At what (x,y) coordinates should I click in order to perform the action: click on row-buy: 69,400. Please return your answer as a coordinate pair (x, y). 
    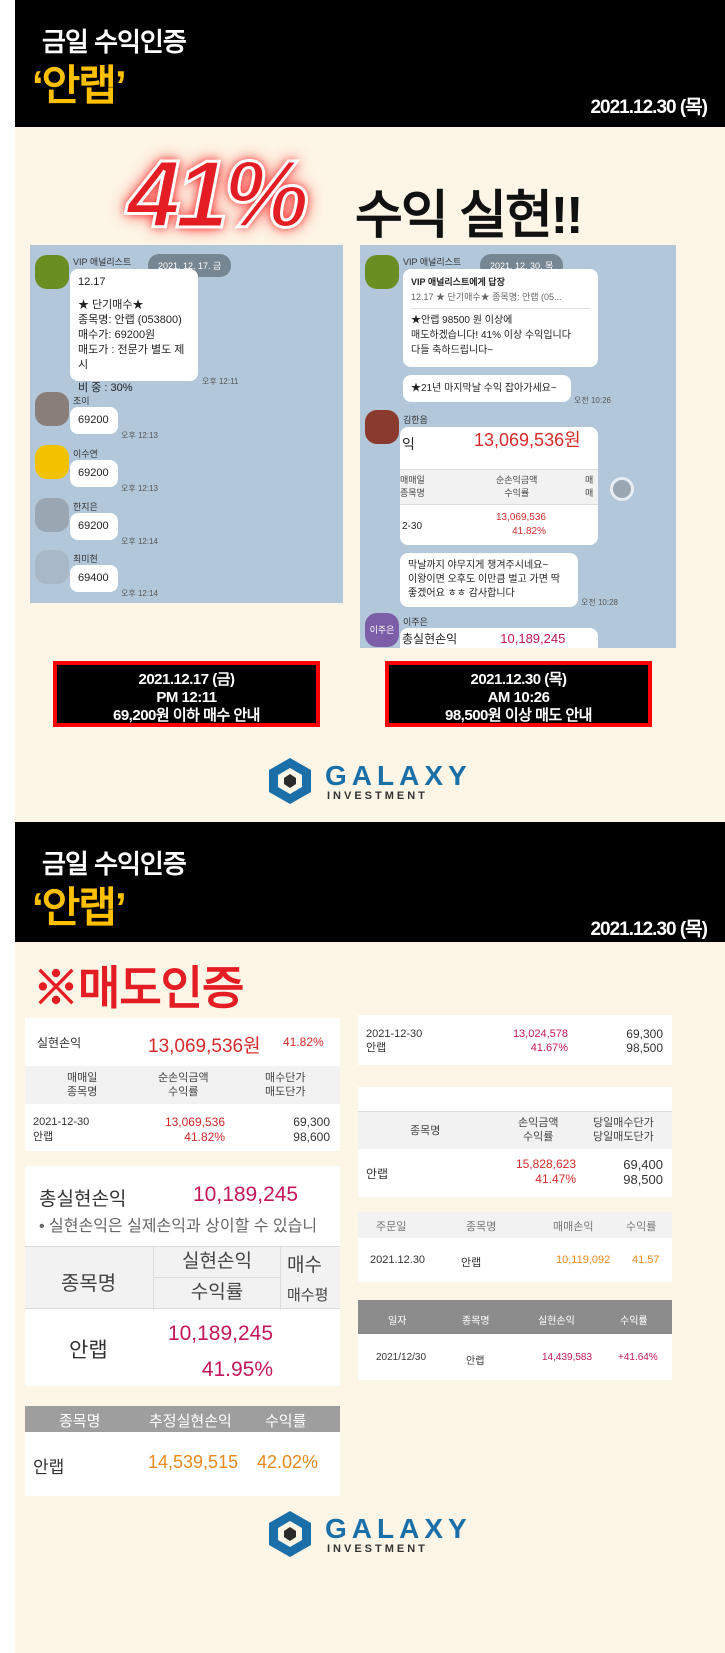
    Looking at the image, I should click on (643, 1164).